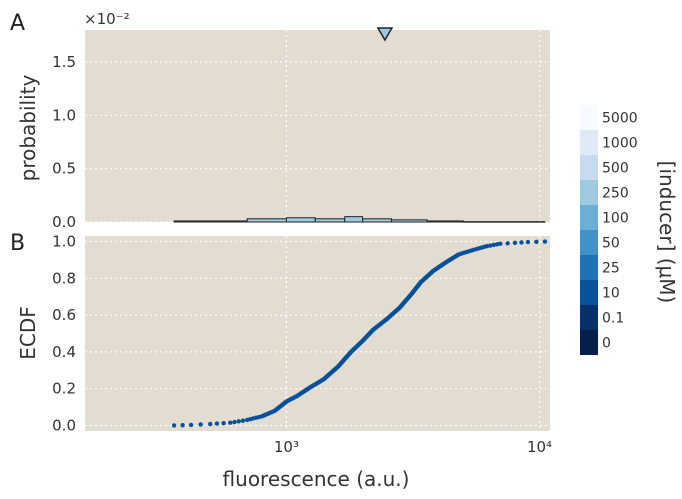 This screenshot has height=499, width=682. I want to click on y-tick-label: 0.6, so click(64, 315).